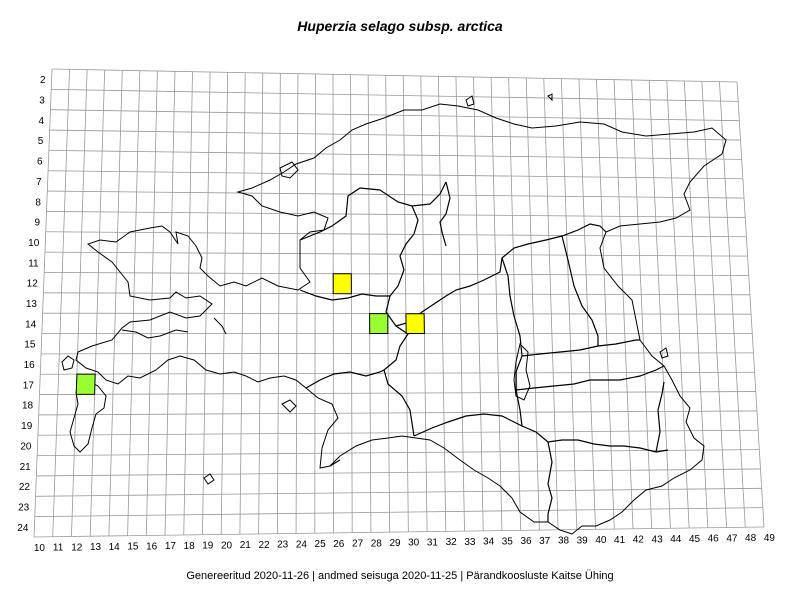 This screenshot has height=600, width=800. What do you see at coordinates (58, 548) in the screenshot?
I see `x-axis-label: 11` at bounding box center [58, 548].